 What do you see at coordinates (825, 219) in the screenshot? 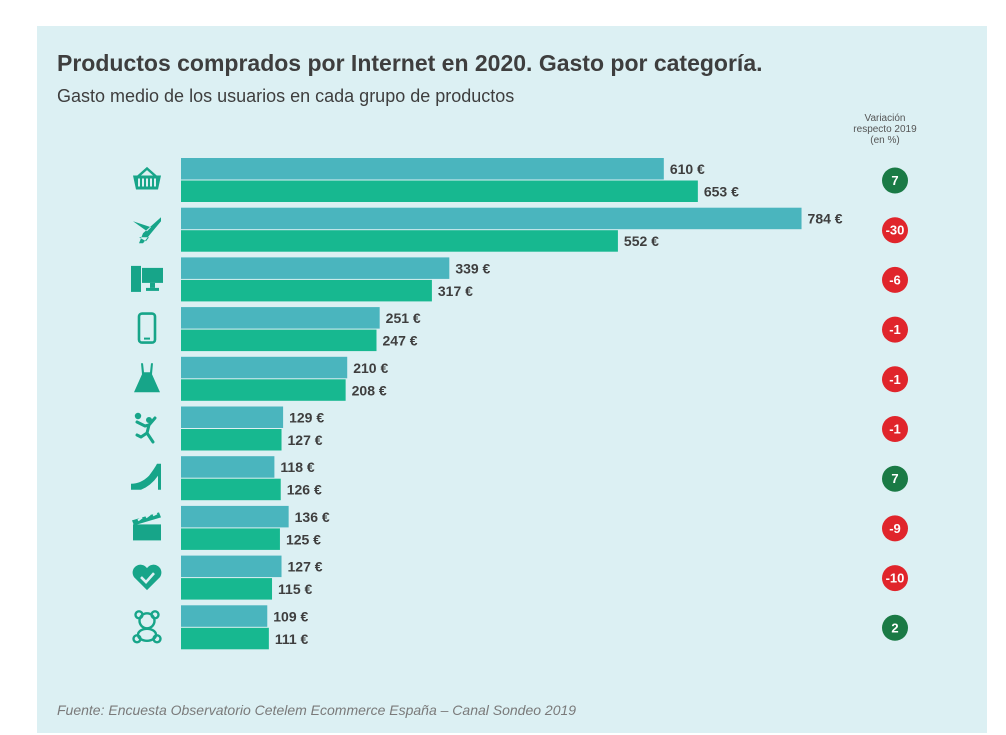
I see `data-label-2019: 784 €` at bounding box center [825, 219].